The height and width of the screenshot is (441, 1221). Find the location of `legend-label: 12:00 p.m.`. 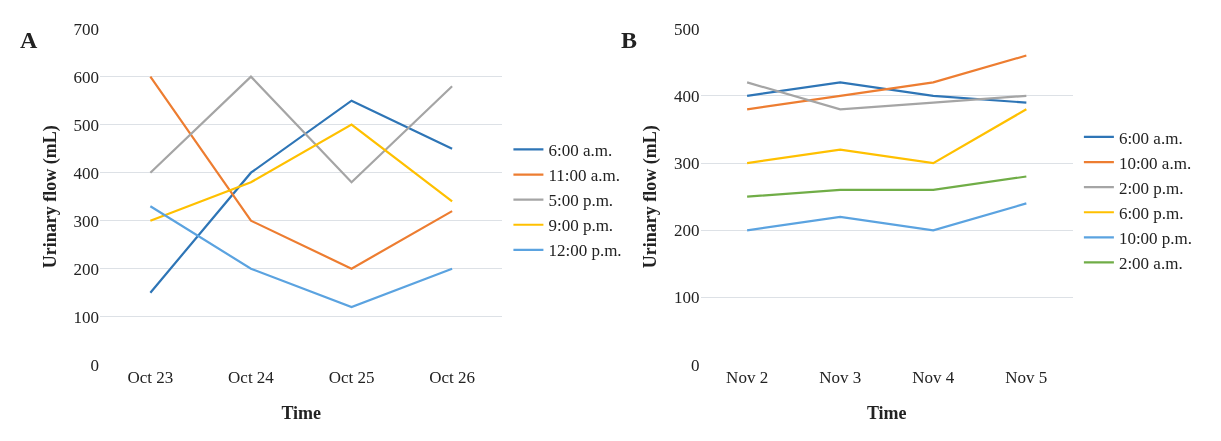

legend-label: 12:00 p.m. is located at coordinates (585, 251).